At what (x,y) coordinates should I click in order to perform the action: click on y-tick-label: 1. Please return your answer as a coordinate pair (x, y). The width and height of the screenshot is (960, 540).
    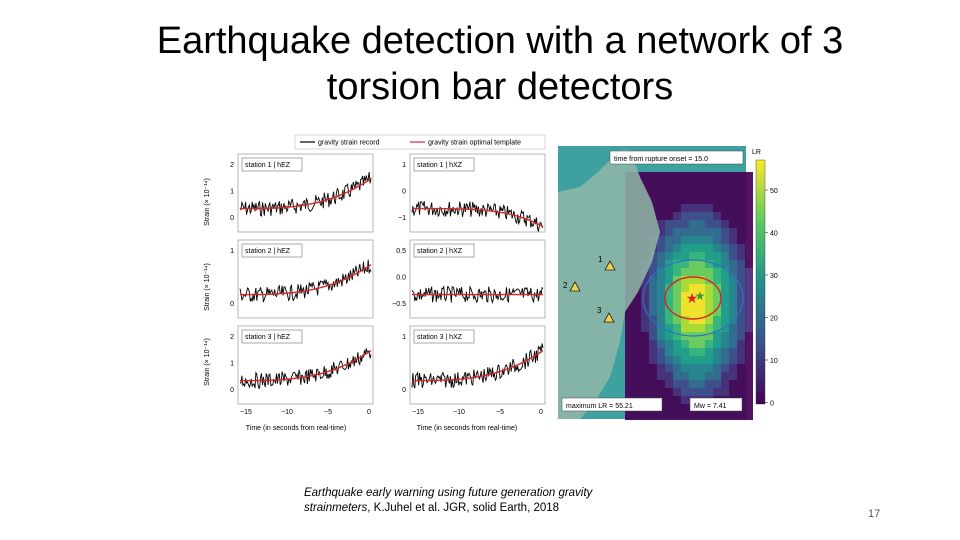
    Looking at the image, I should click on (404, 337).